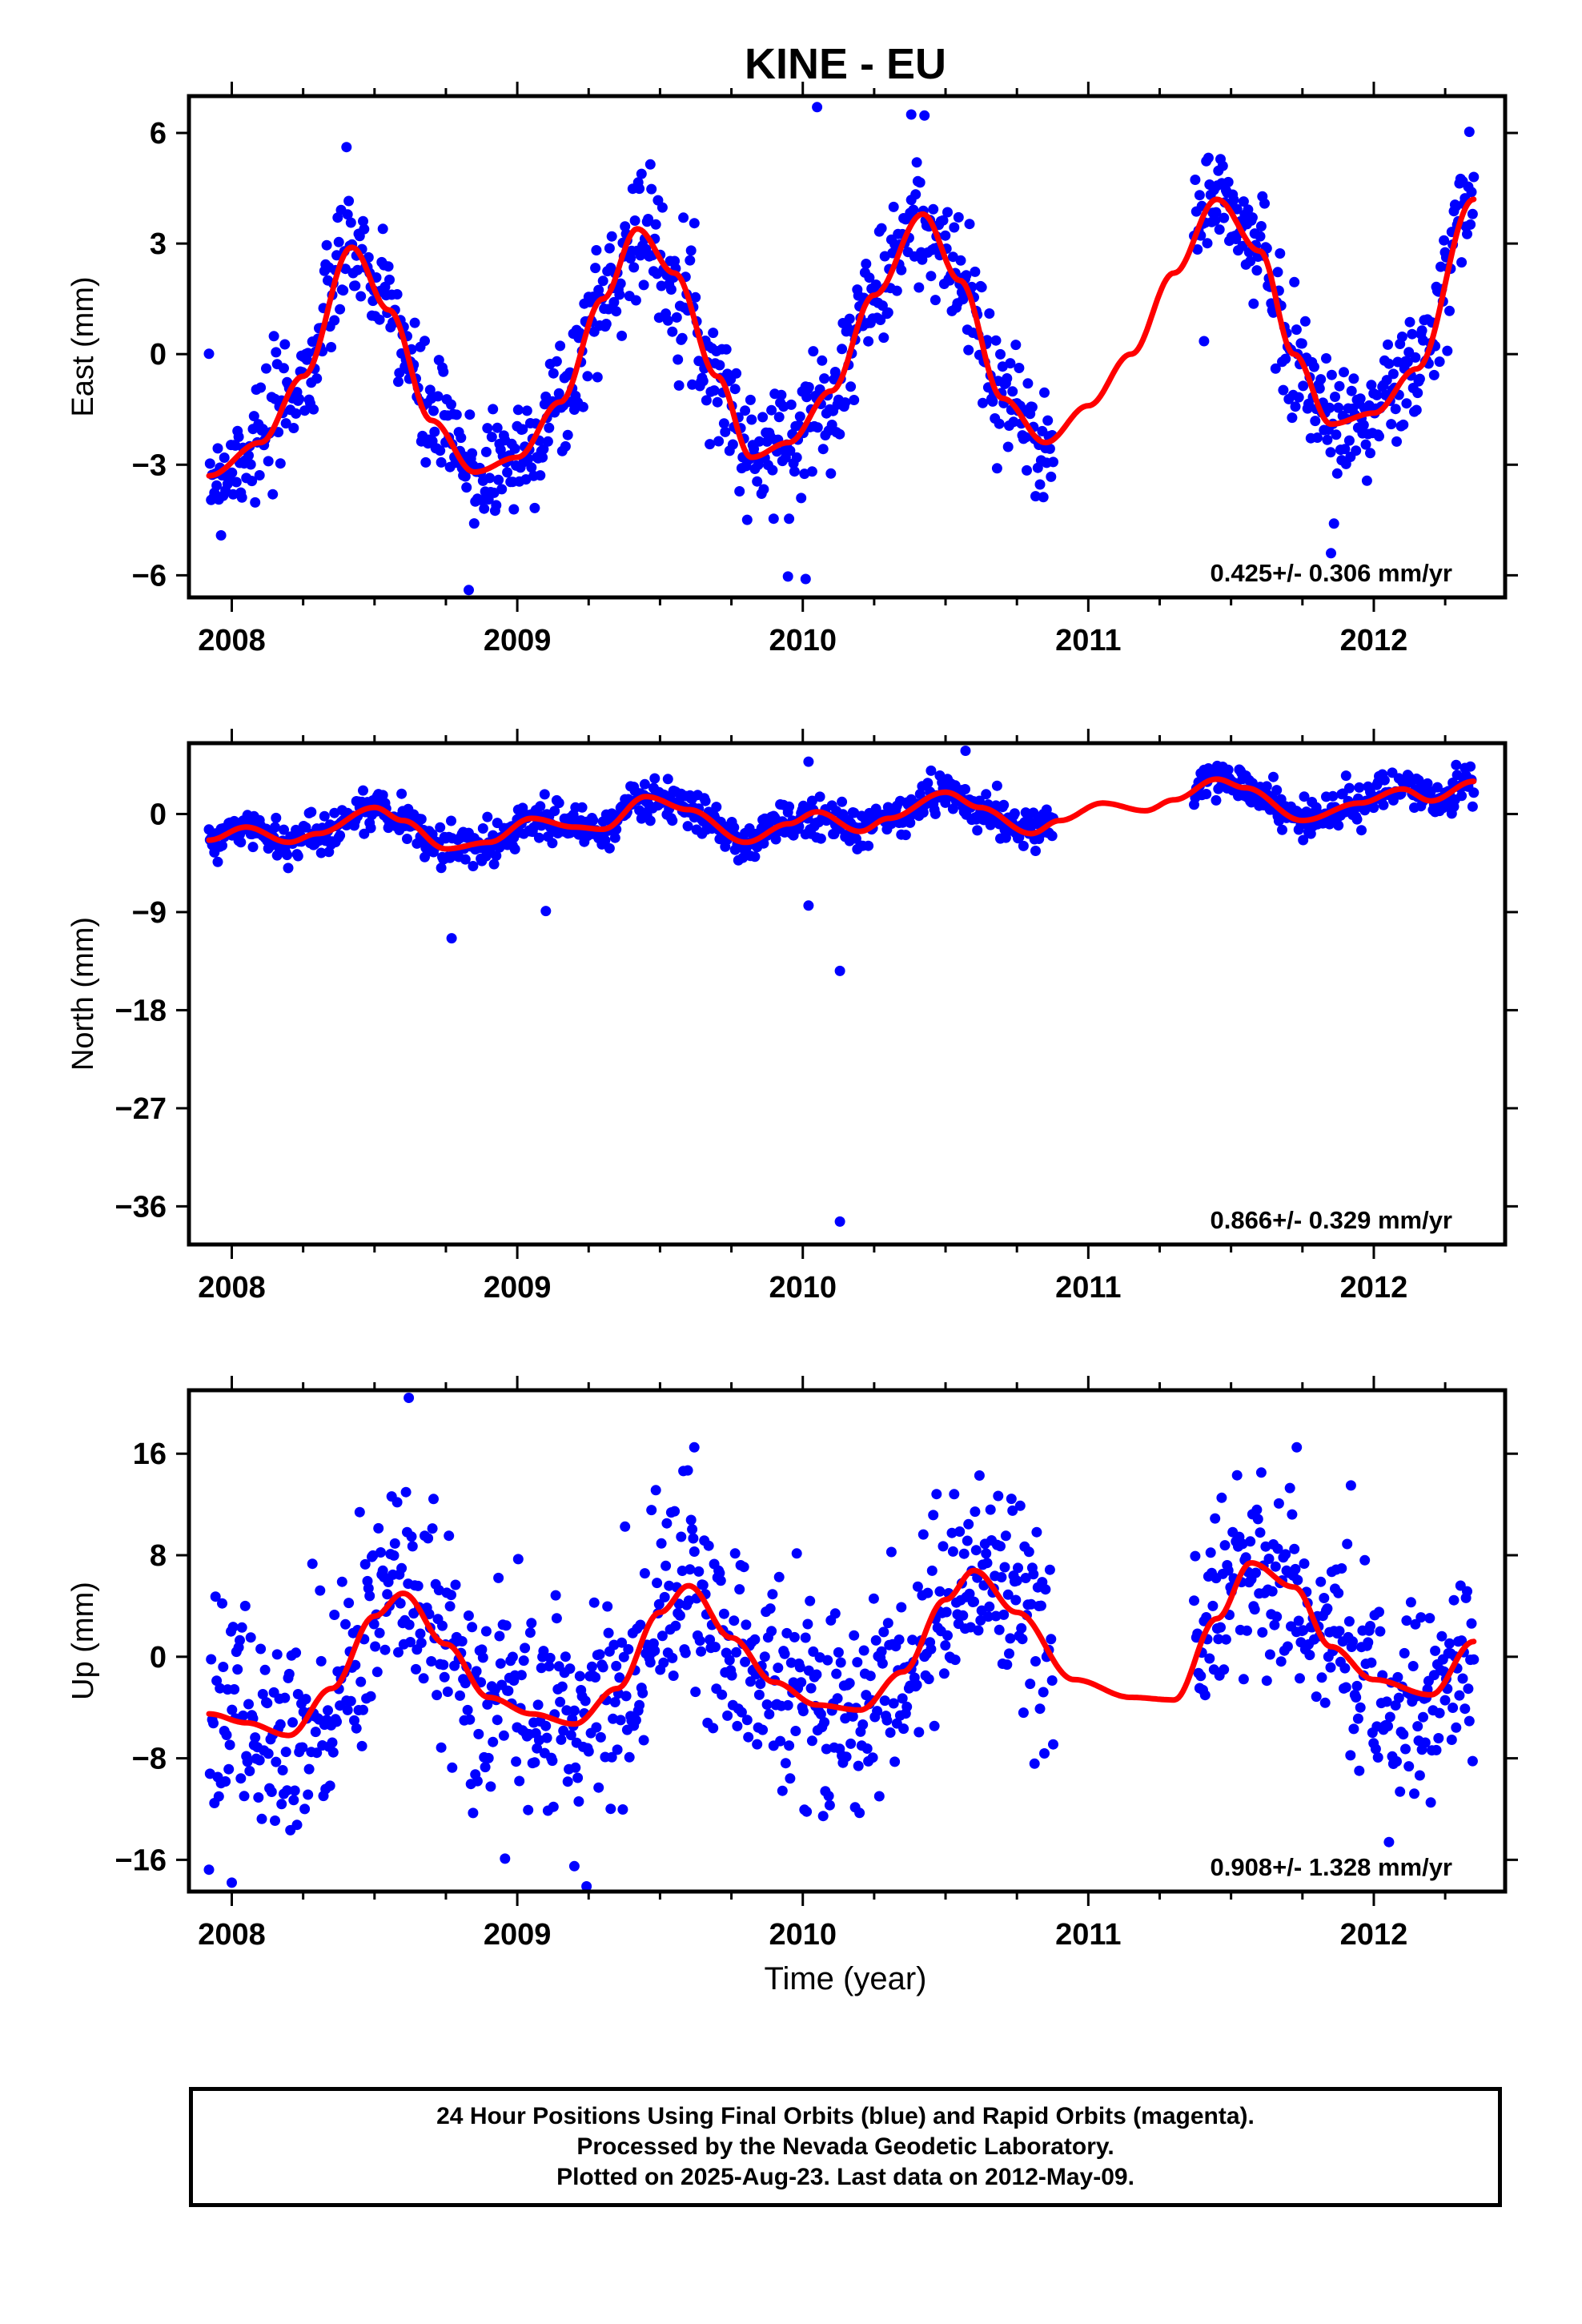 This screenshot has width=1582, height=2324. What do you see at coordinates (232, 1935) in the screenshot?
I see `x-tick-label: 2008` at bounding box center [232, 1935].